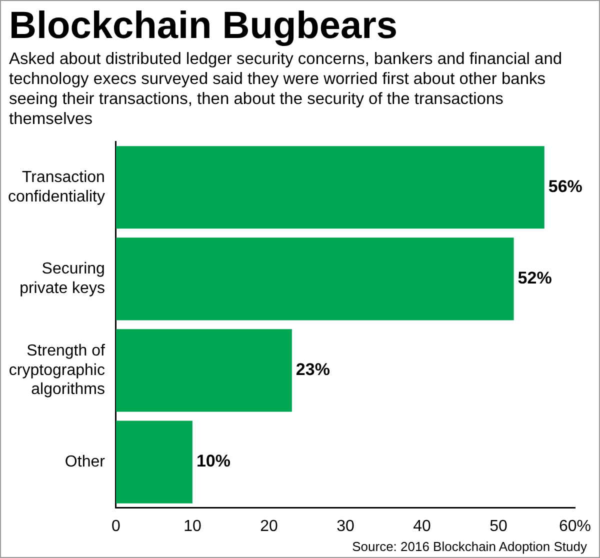 Image resolution: width=600 pixels, height=558 pixels. Describe the element at coordinates (565, 186) in the screenshot. I see `data-label: 56%` at that location.